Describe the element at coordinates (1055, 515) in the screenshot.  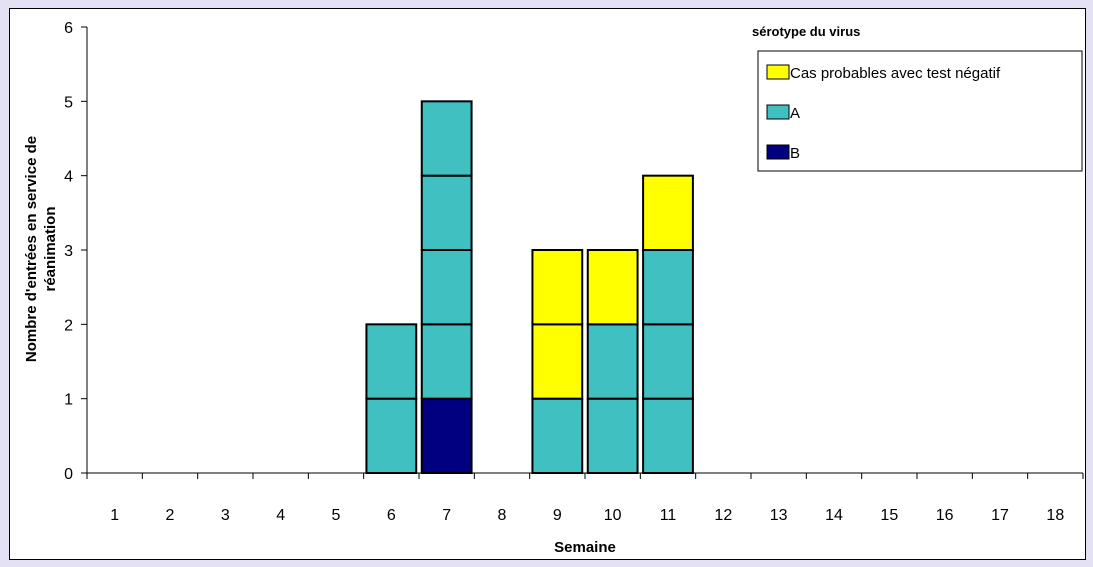
I see `x-tick-label: 18` at that location.